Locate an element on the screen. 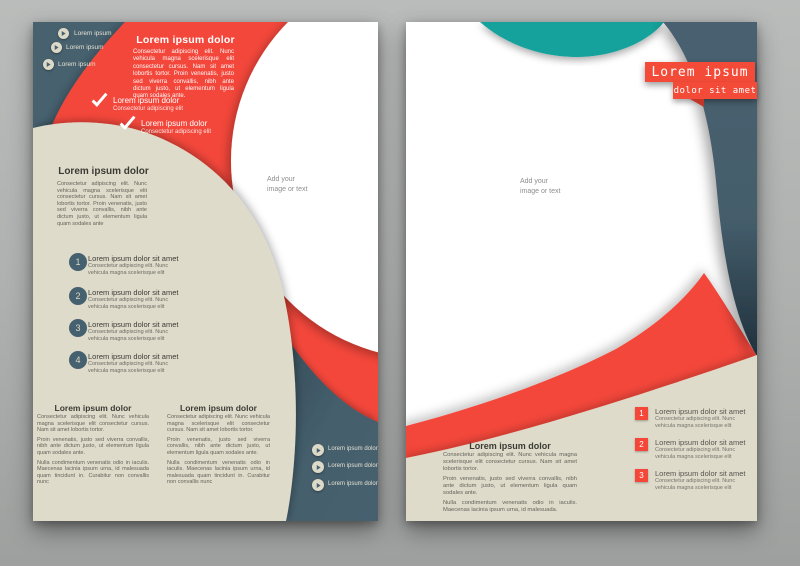 This screenshot has width=800, height=566. right-teal-curve-shape is located at coordinates (572, 39).